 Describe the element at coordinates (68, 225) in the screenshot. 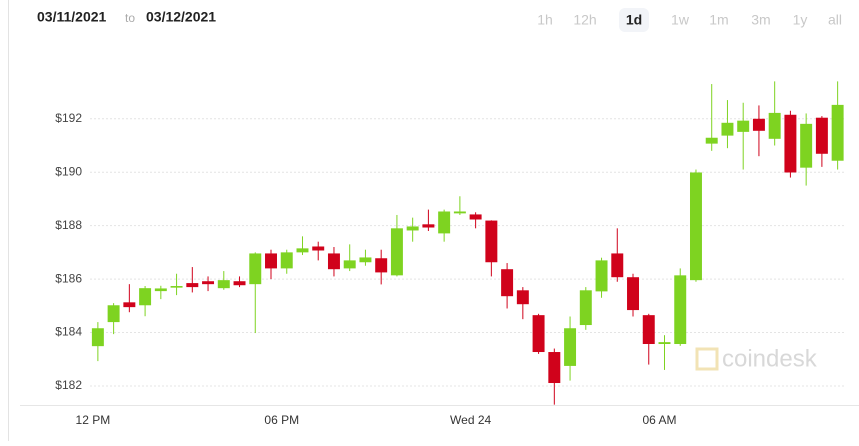

I see `y-tick-label: $188` at that location.